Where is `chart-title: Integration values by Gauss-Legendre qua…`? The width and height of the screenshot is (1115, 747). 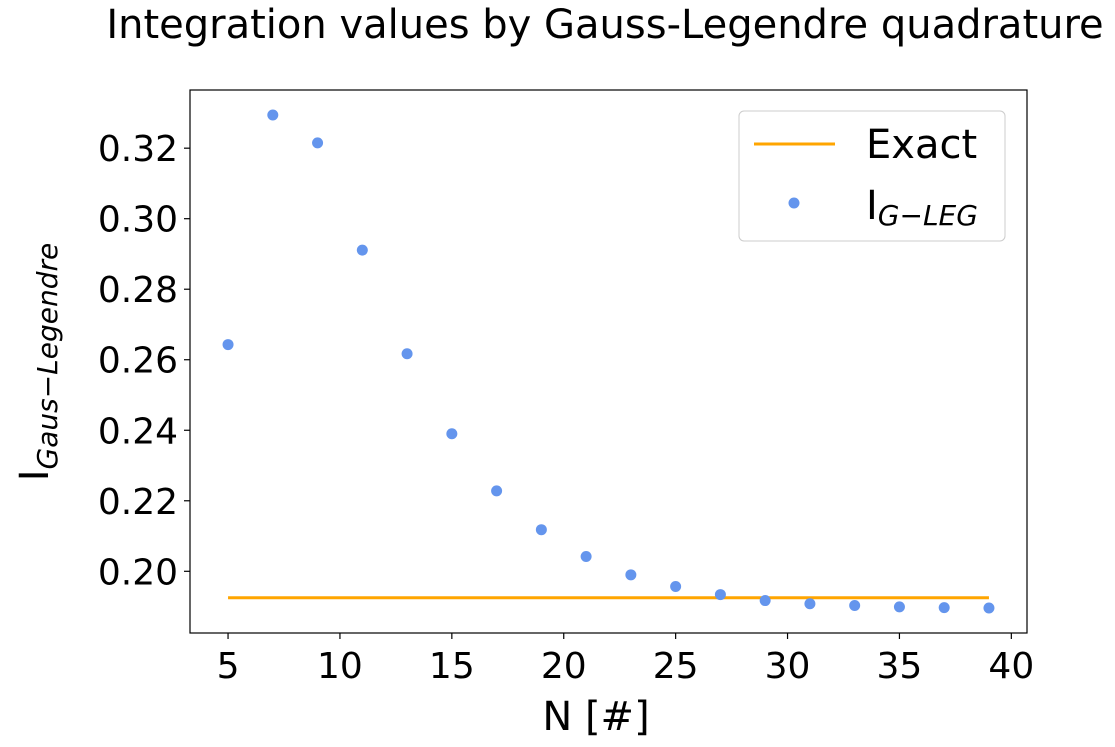 chart-title: Integration values by Gauss-Legendre qua… is located at coordinates (604, 25).